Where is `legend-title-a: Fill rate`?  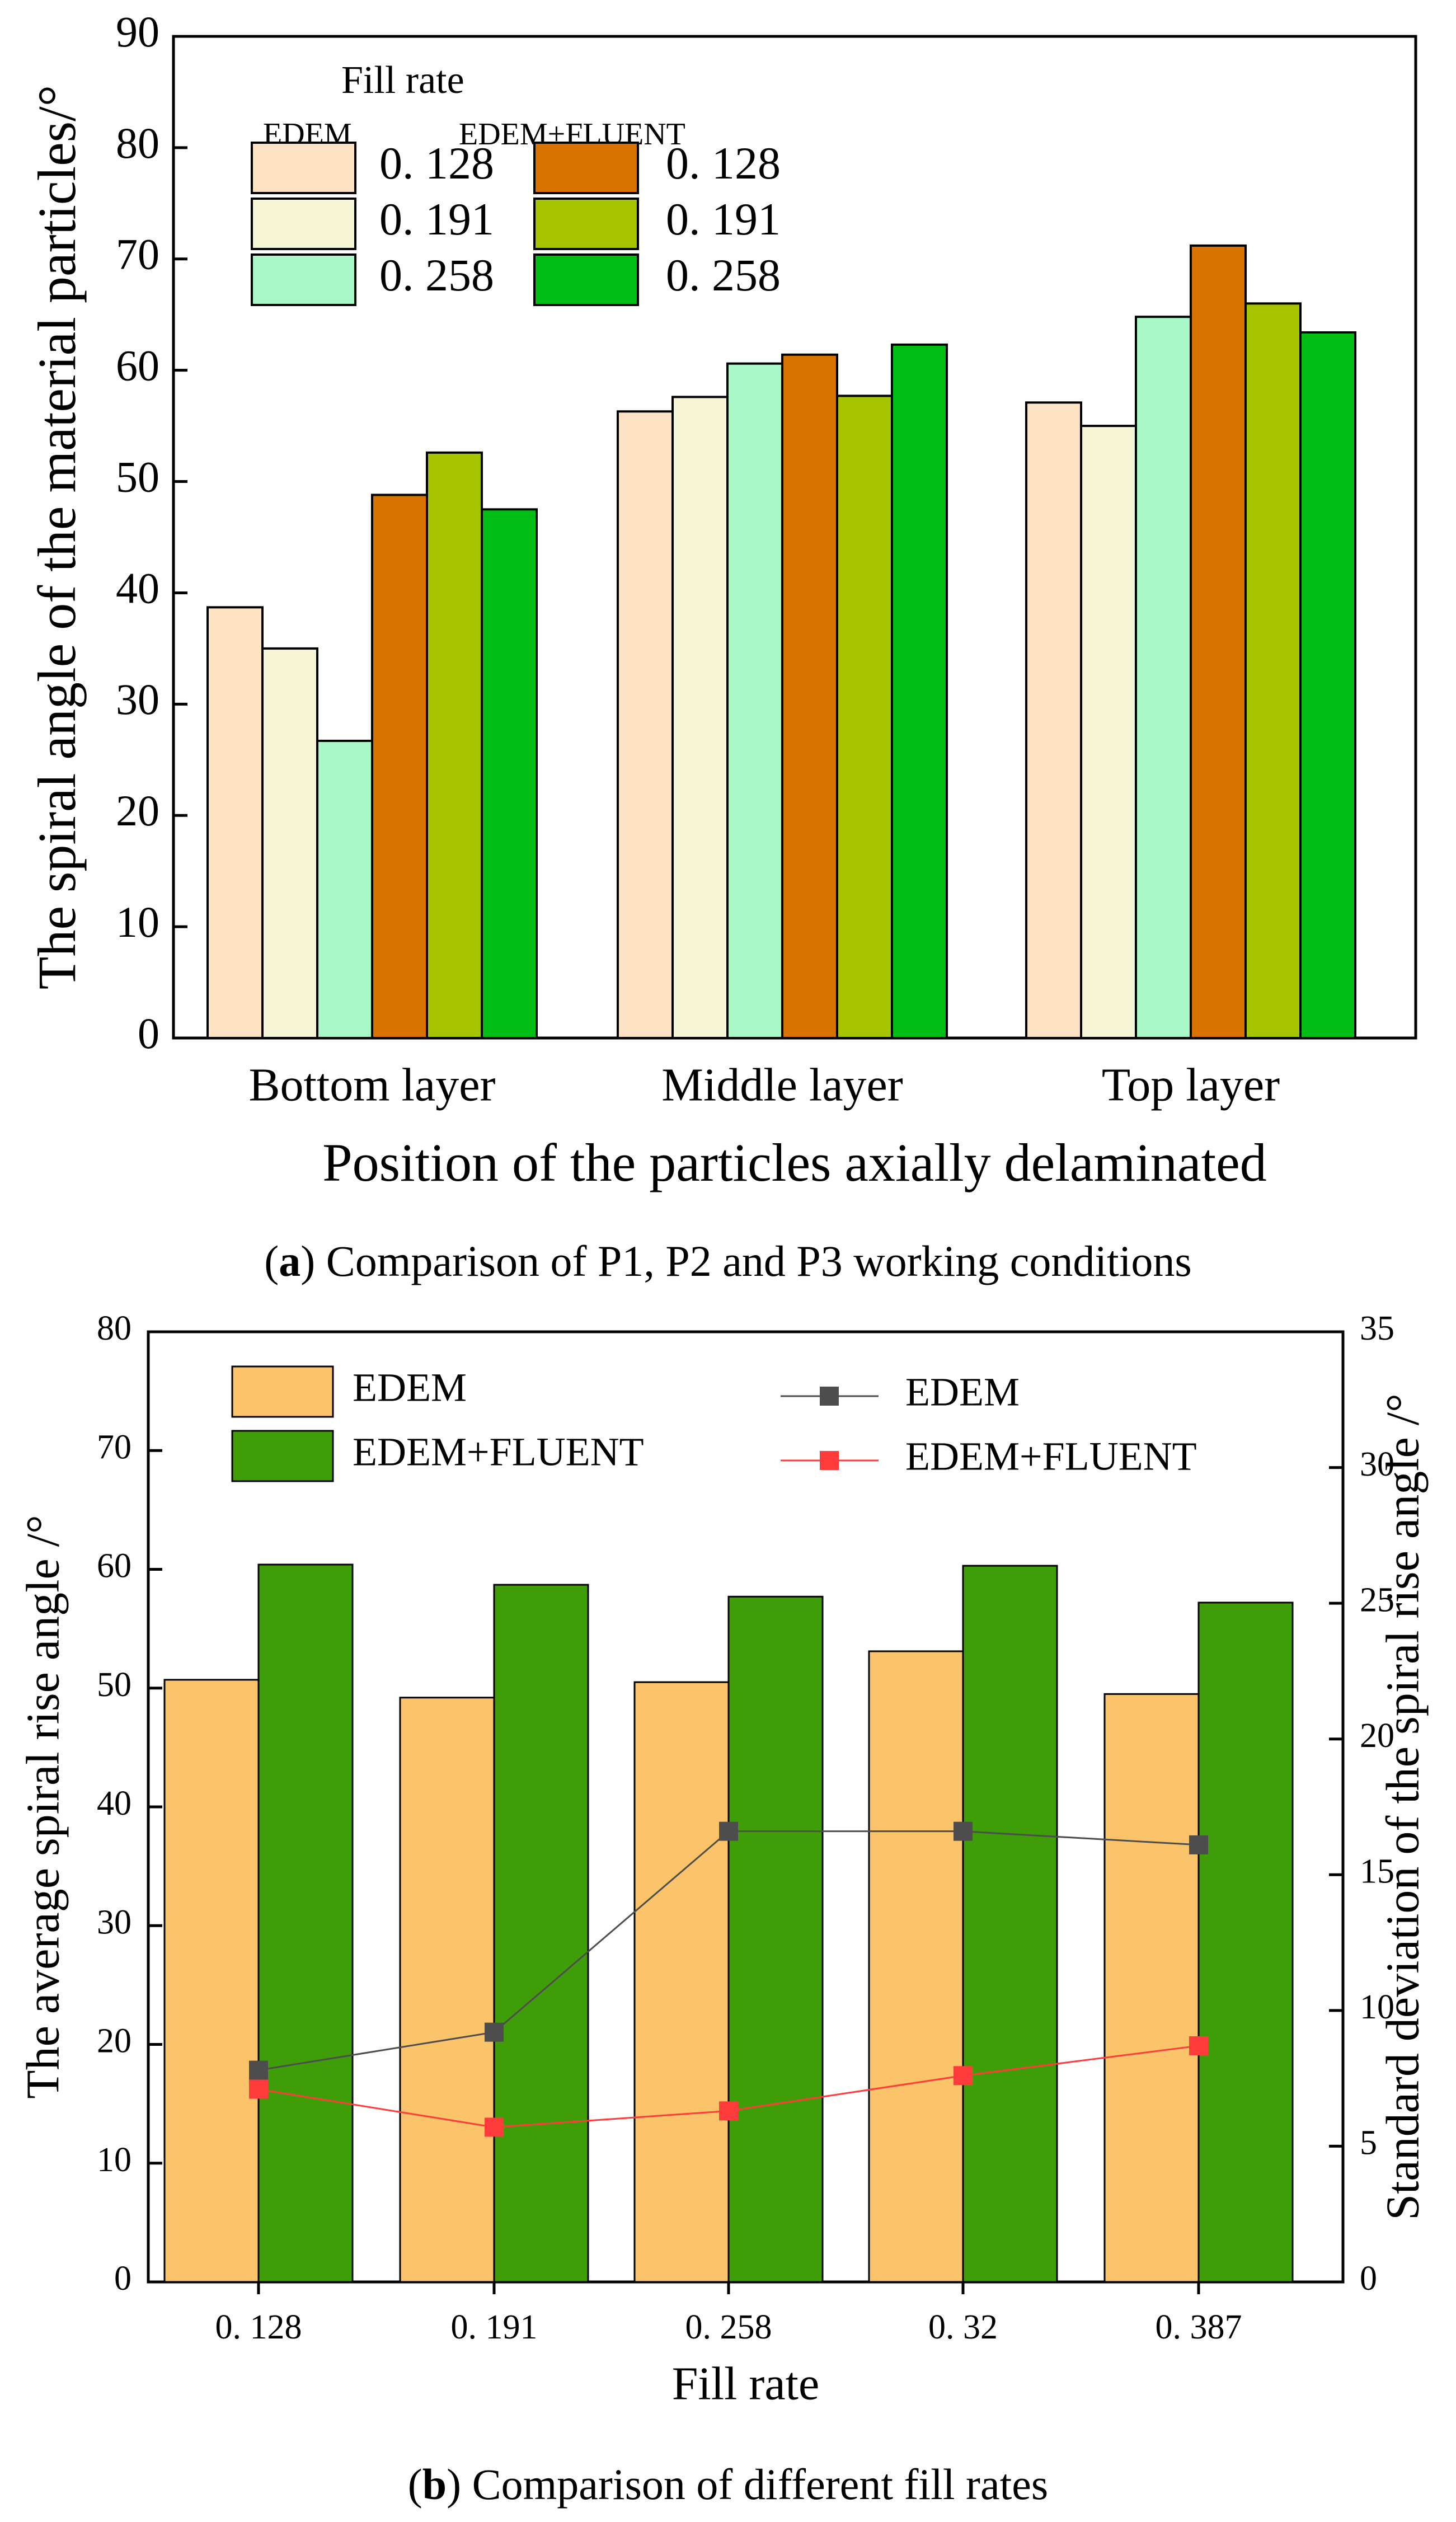
legend-title-a: Fill rate is located at coordinates (402, 81).